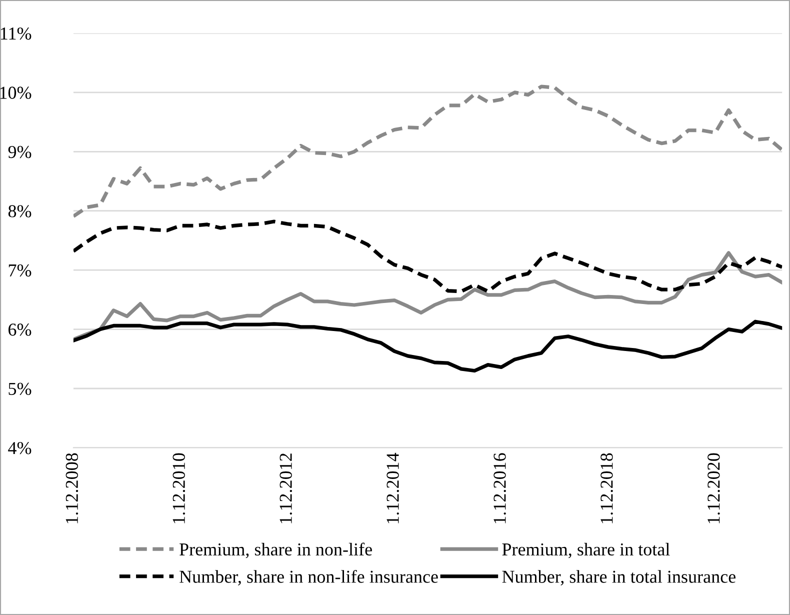 This screenshot has height=615, width=790. What do you see at coordinates (392, 488) in the screenshot?
I see `x-tick-label: 1.12.2014` at bounding box center [392, 488].